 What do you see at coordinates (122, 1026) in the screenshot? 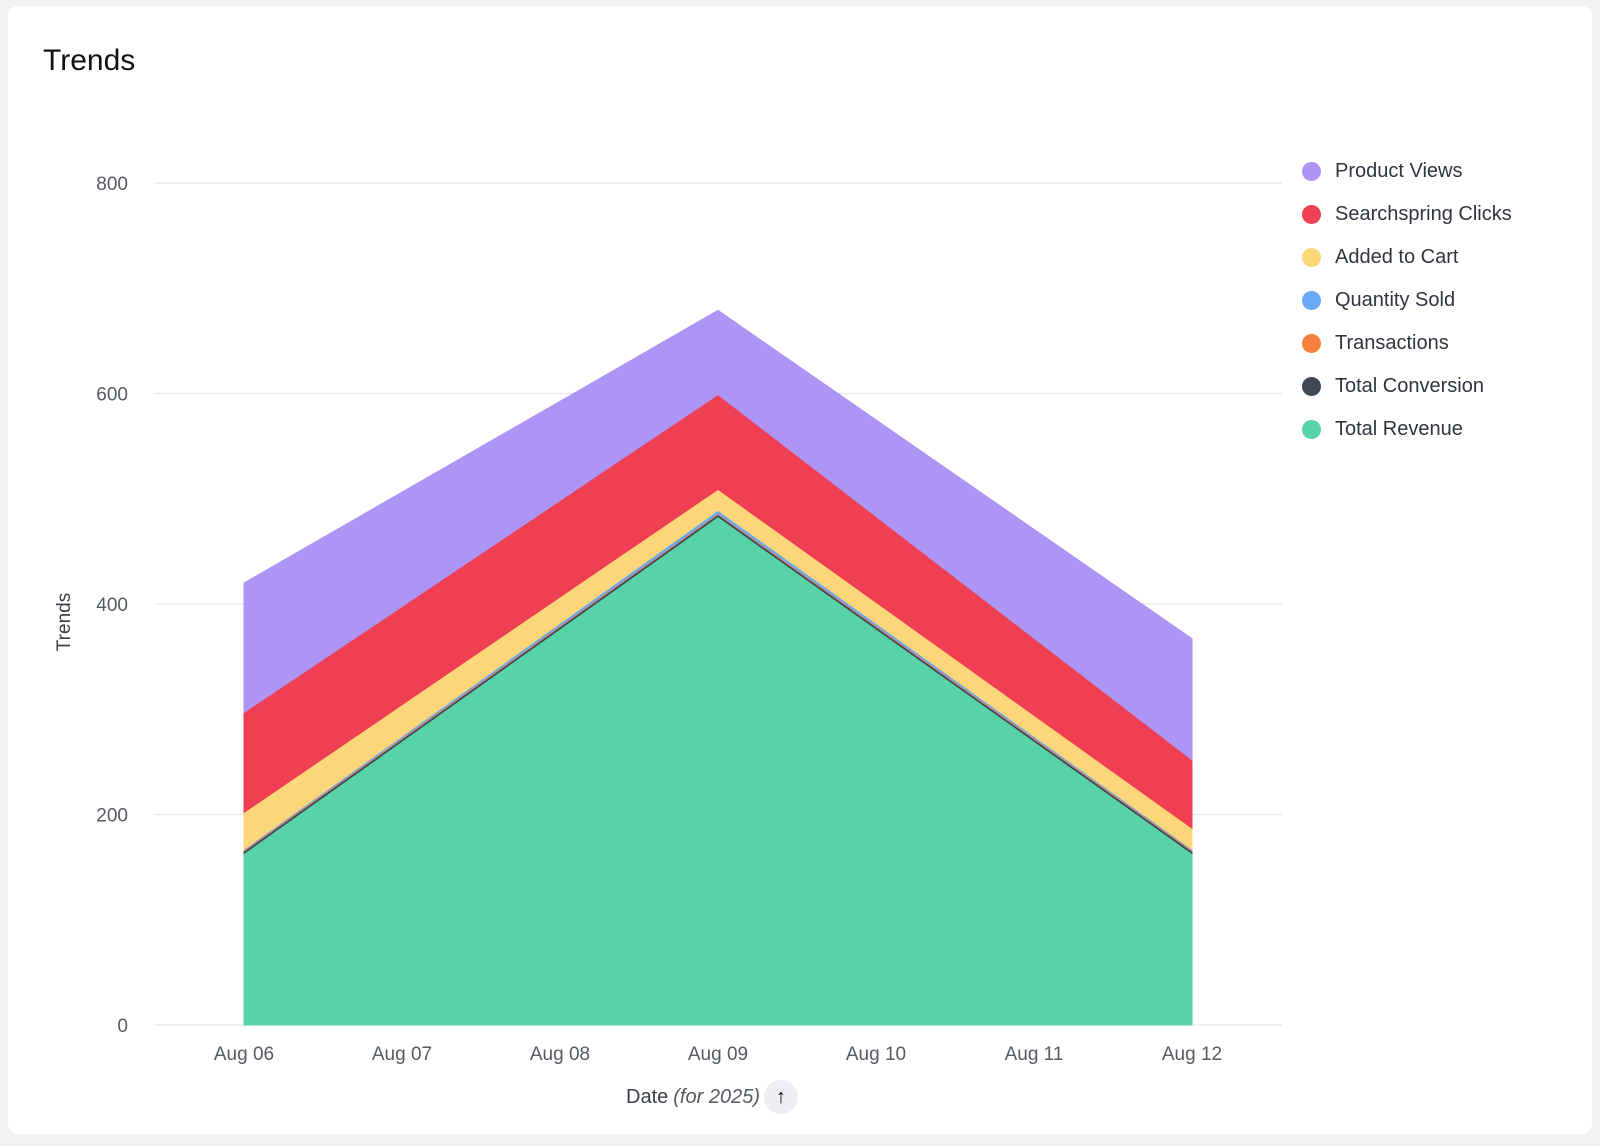
I see `y-tick-label: 0` at bounding box center [122, 1026].